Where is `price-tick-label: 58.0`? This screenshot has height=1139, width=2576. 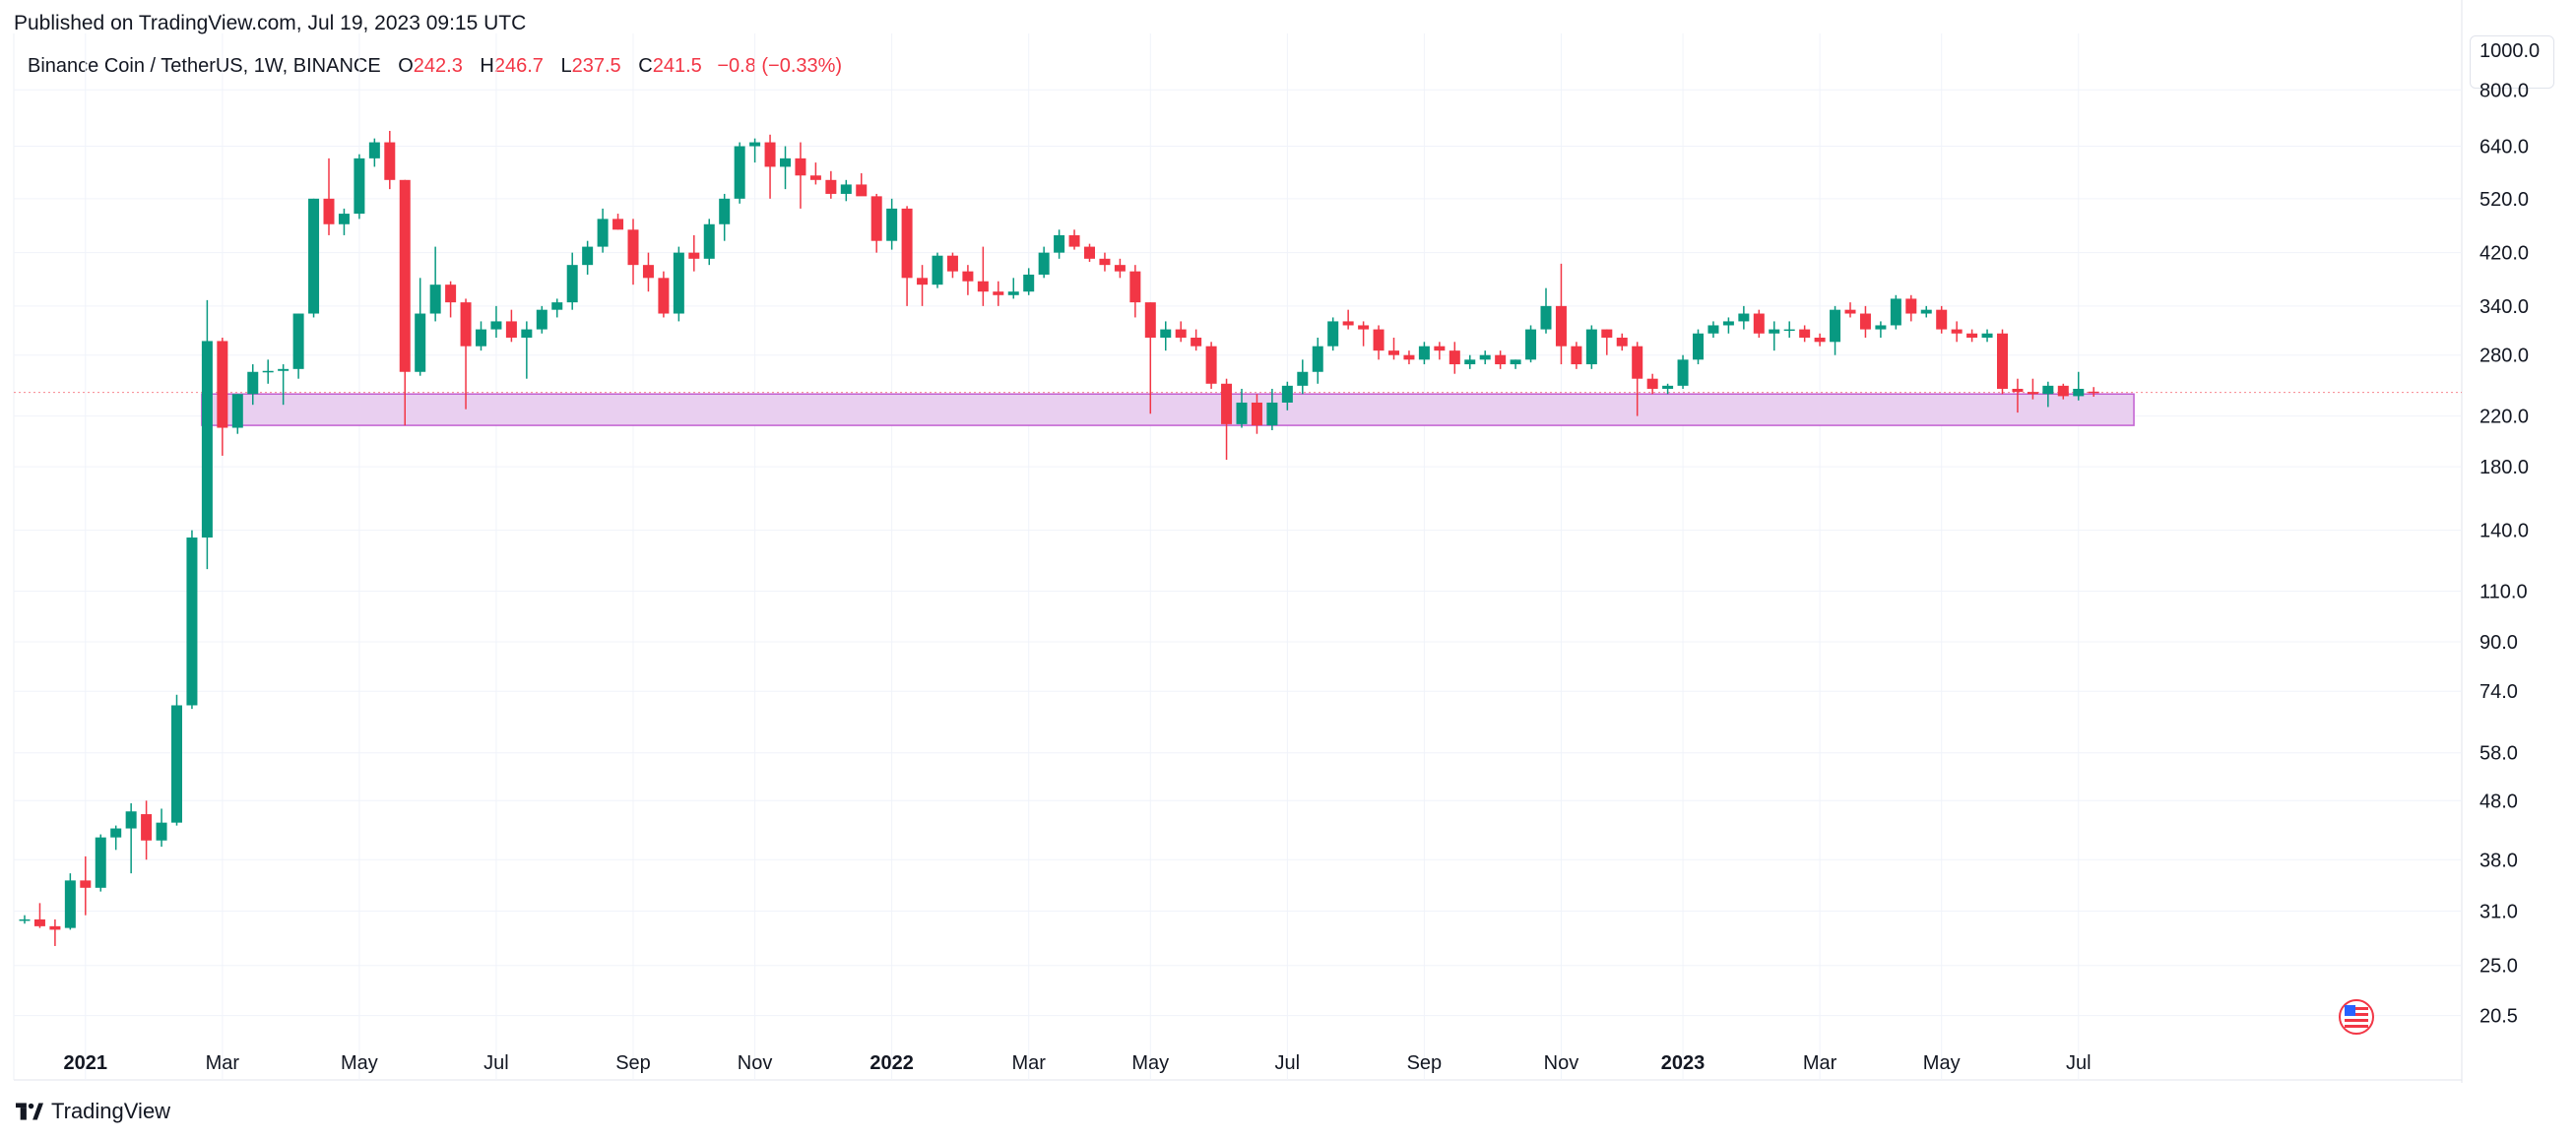 price-tick-label: 58.0 is located at coordinates (2498, 754).